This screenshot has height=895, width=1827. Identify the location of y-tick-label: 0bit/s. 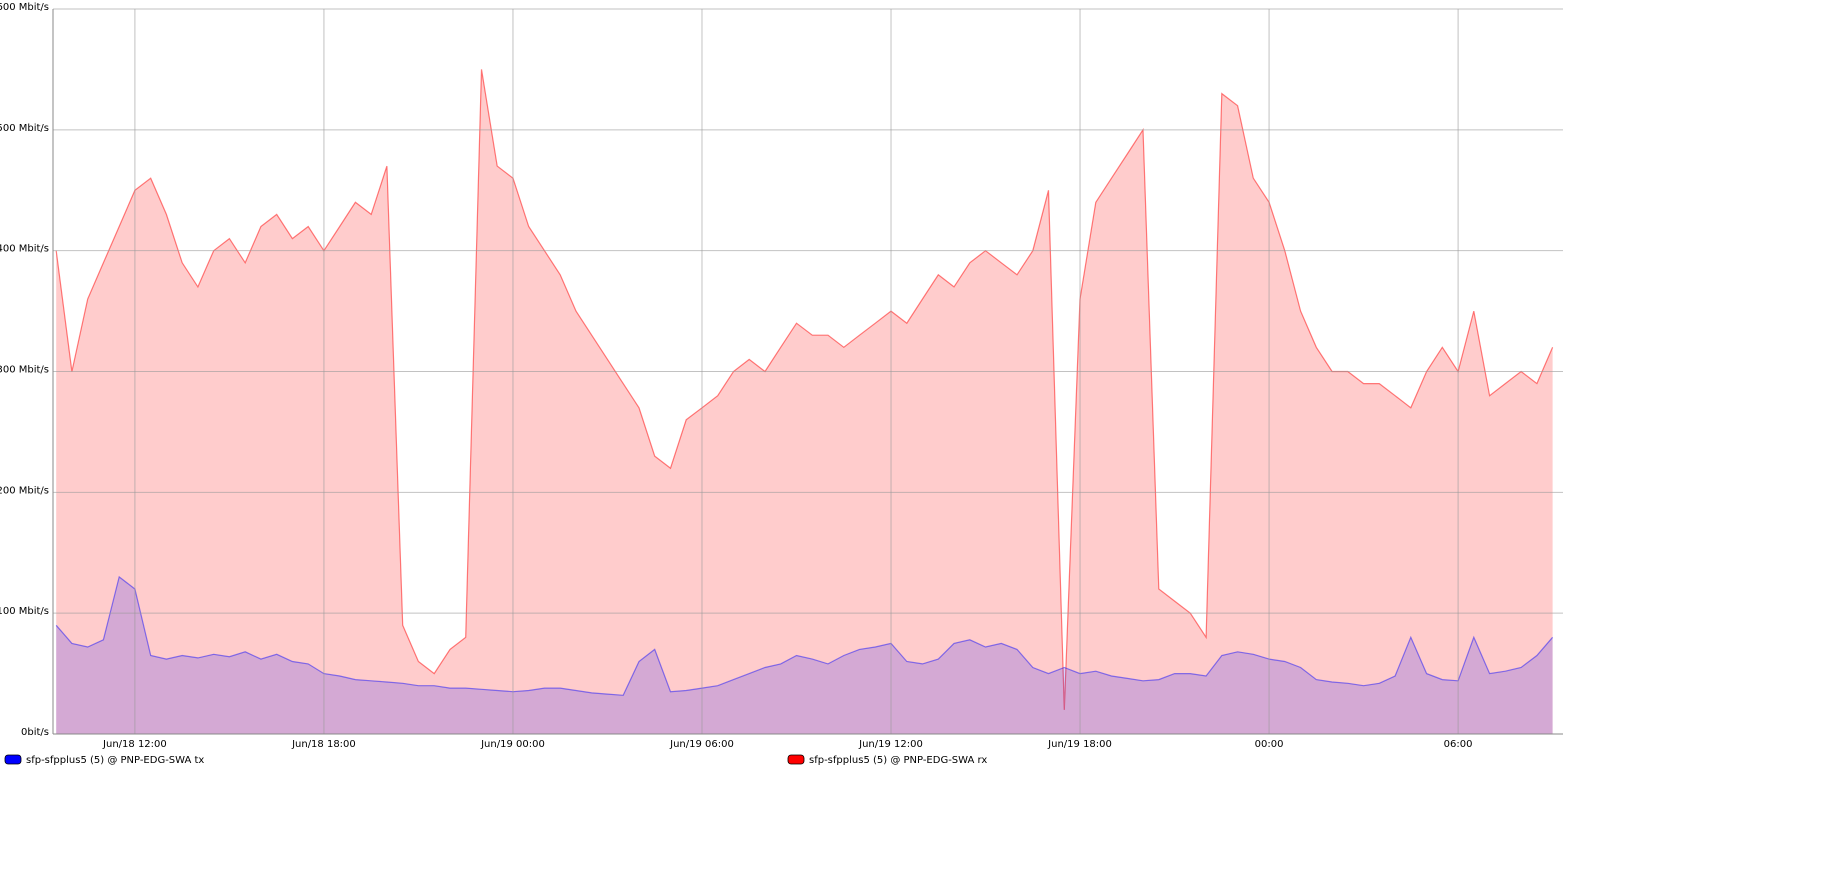
(35, 732).